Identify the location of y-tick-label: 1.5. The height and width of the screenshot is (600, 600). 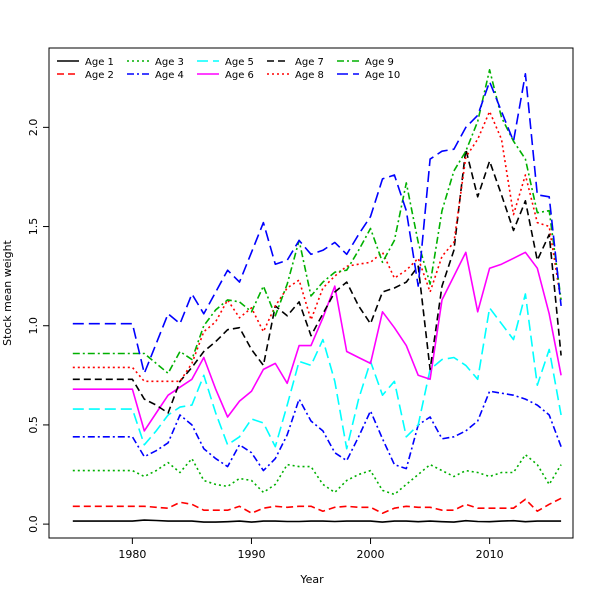
(33, 227).